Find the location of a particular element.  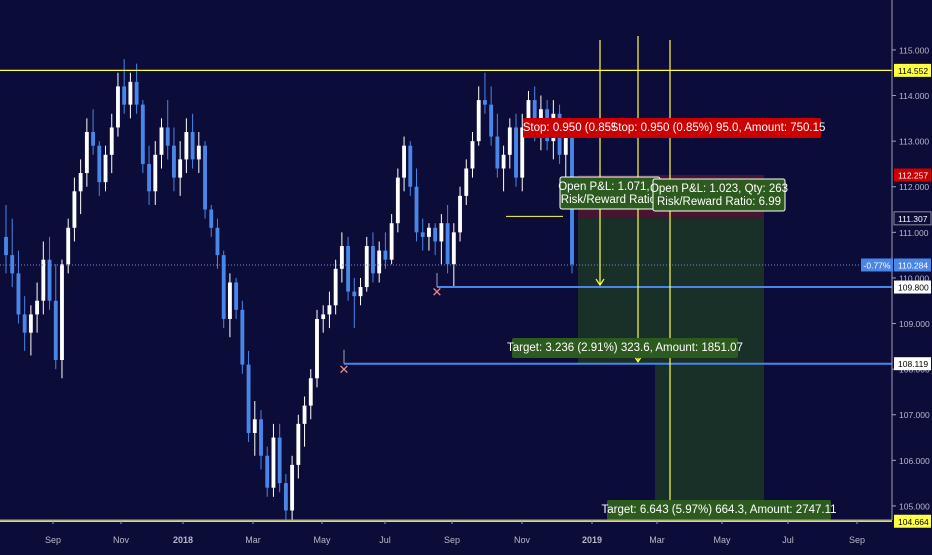

svg-text: 114.552 is located at coordinates (913, 71).